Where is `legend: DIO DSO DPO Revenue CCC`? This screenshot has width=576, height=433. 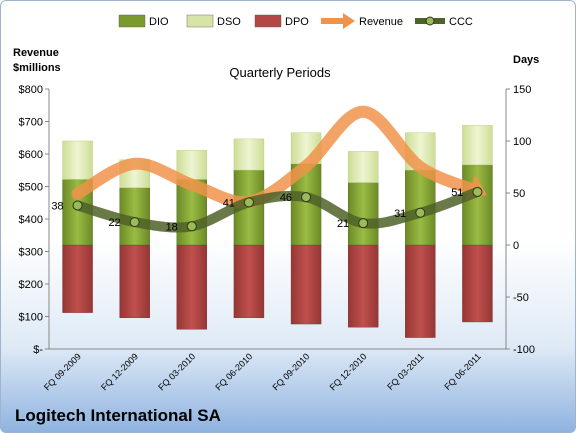 legend: DIO DSO DPO Revenue CCC is located at coordinates (295, 21).